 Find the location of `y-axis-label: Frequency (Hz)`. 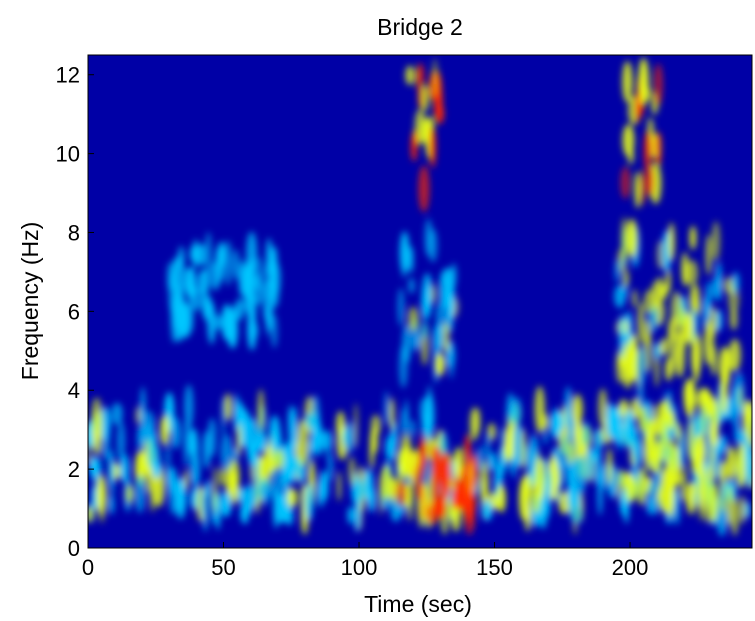

y-axis-label: Frequency (Hz) is located at coordinates (30, 301).